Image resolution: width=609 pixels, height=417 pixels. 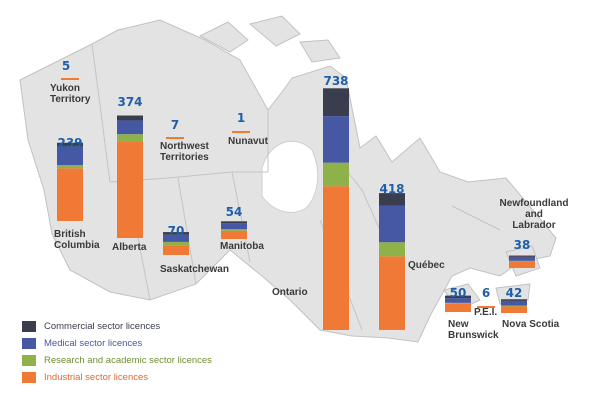 What do you see at coordinates (70, 99) in the screenshot?
I see `province-name-yukon-line-2: Territory` at bounding box center [70, 99].